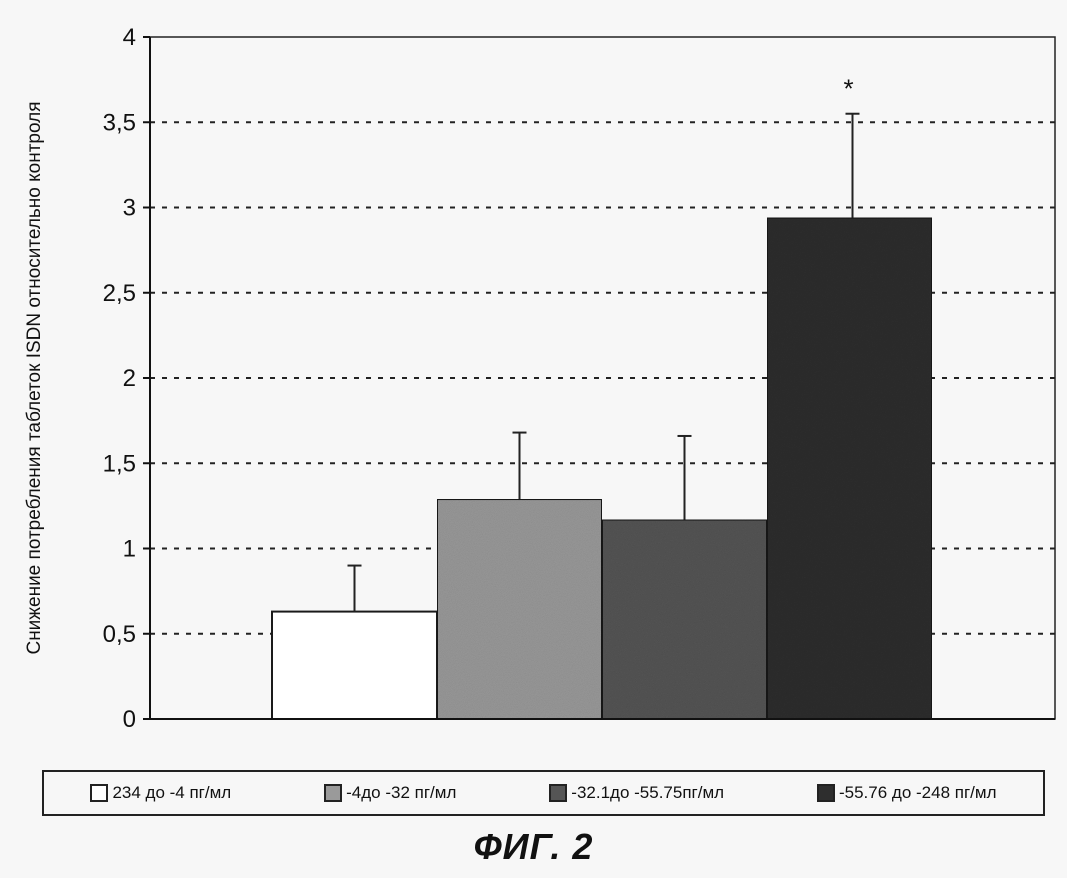 This screenshot has width=1067, height=878. I want to click on annotations: *, so click(848, 89).